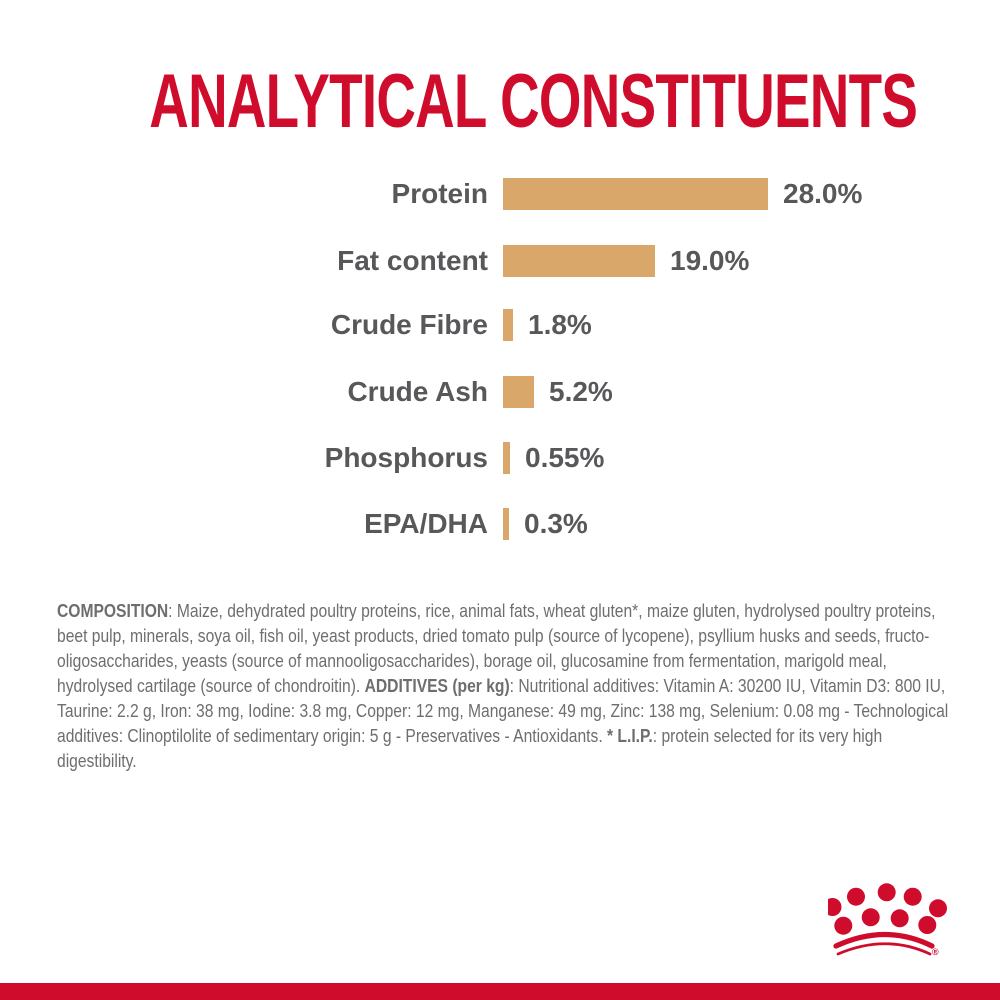 The image size is (1000, 1000). What do you see at coordinates (630, 735) in the screenshot?
I see `lip-heading: * L.I.P.` at bounding box center [630, 735].